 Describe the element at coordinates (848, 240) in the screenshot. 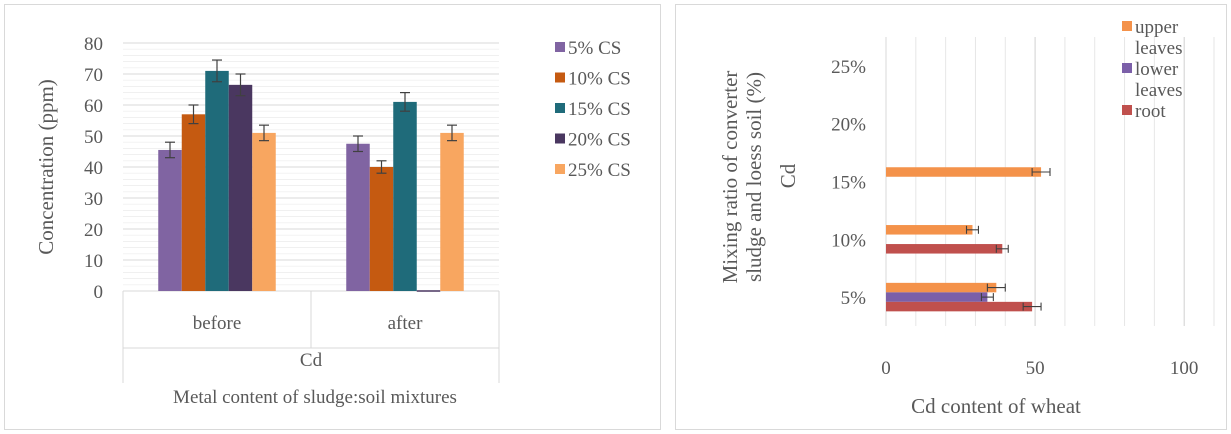

I see `y-category-label: 10%` at that location.